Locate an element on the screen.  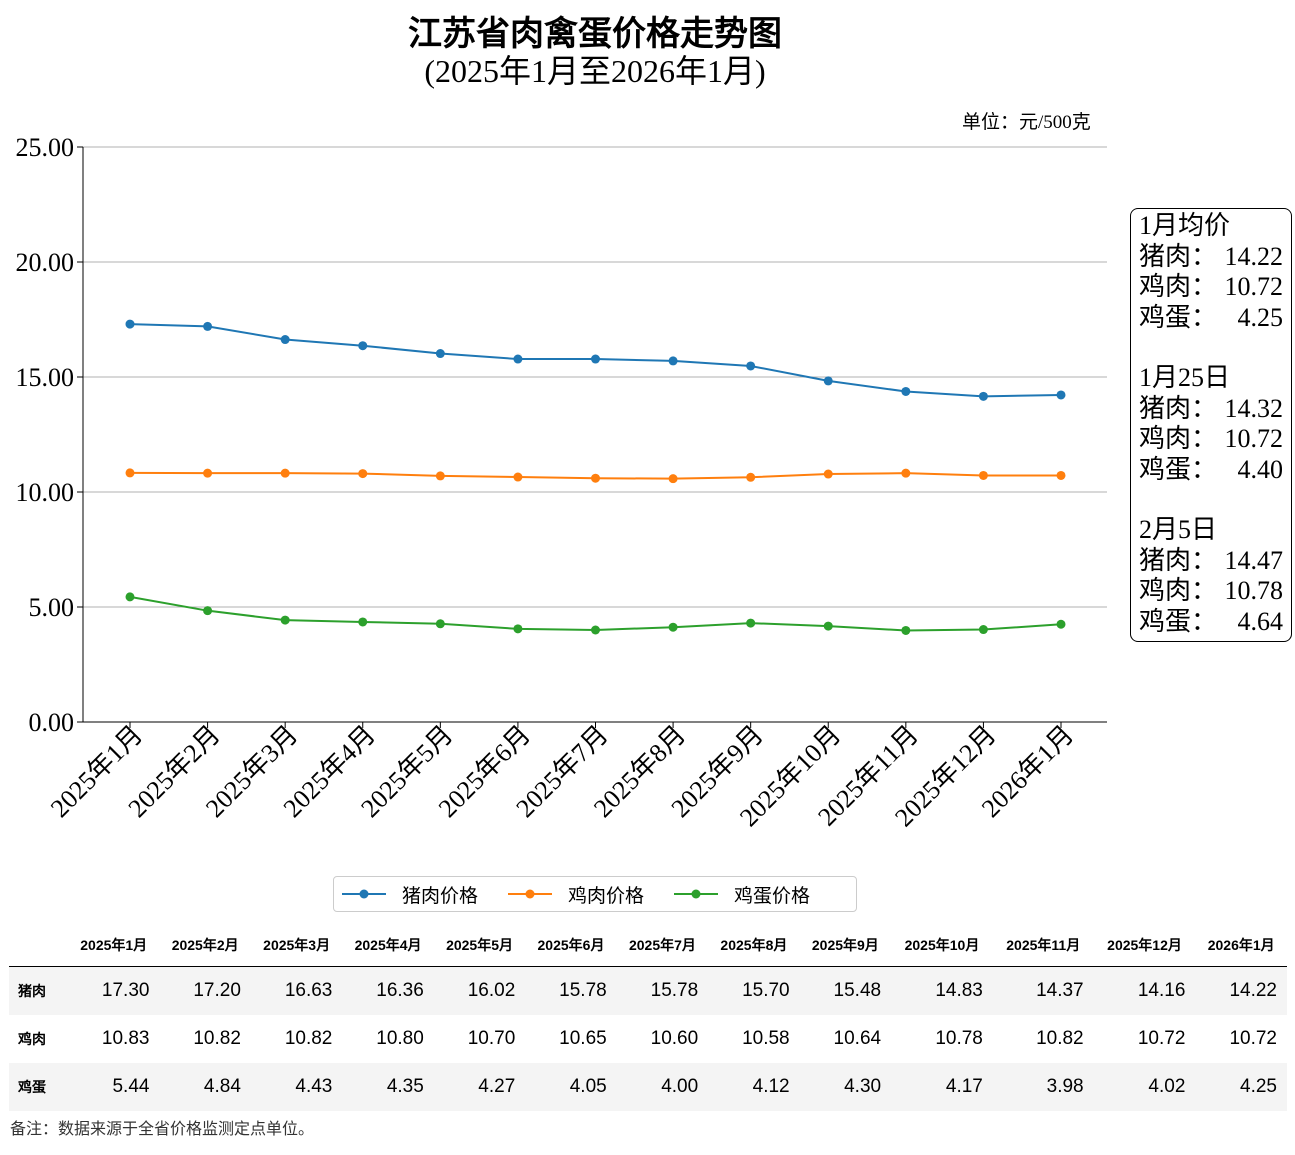
info-block: 2月5日 猪肉： 14.47 鸡肉： 10.78 鸡蛋： 4.64 is located at coordinates (1211, 576).